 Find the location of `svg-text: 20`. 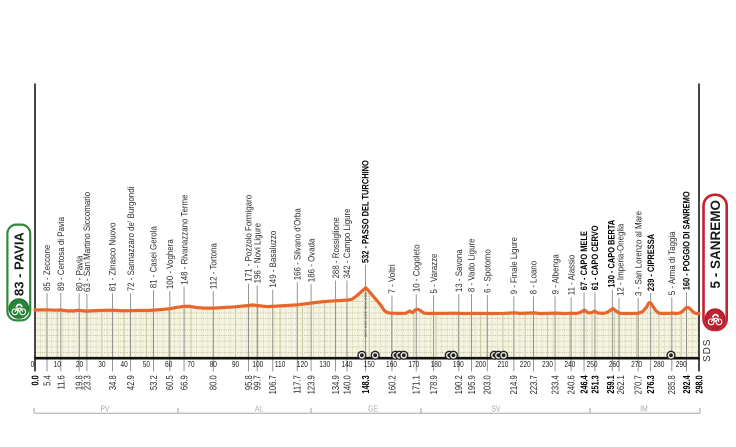

svg-text: 20 is located at coordinates (79, 364).